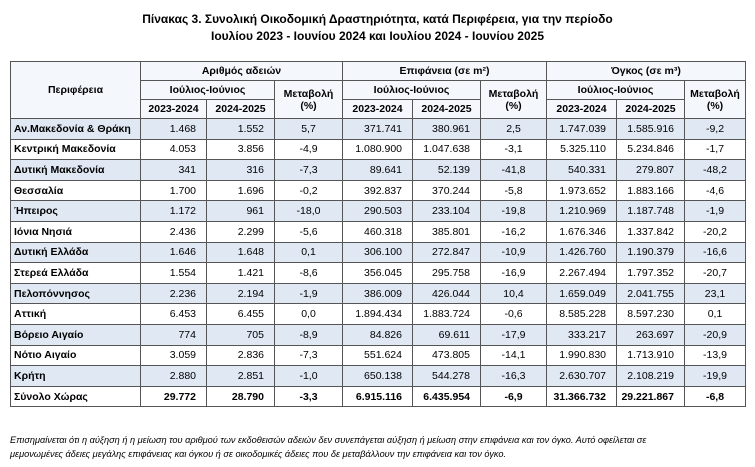 The width and height of the screenshot is (755, 467). Describe the element at coordinates (173, 334) in the screenshot. I see `cell-value: 774` at that location.